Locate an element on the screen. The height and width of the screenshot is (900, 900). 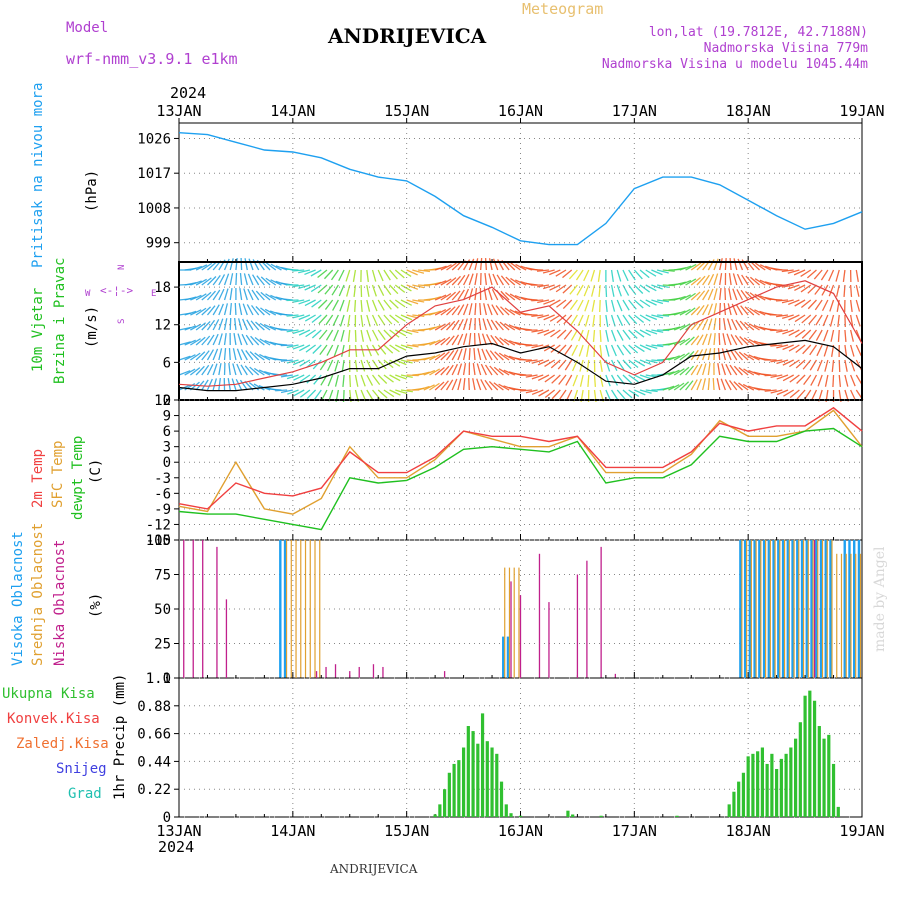
y-tick-label: 0.66 is located at coordinates (154, 735).